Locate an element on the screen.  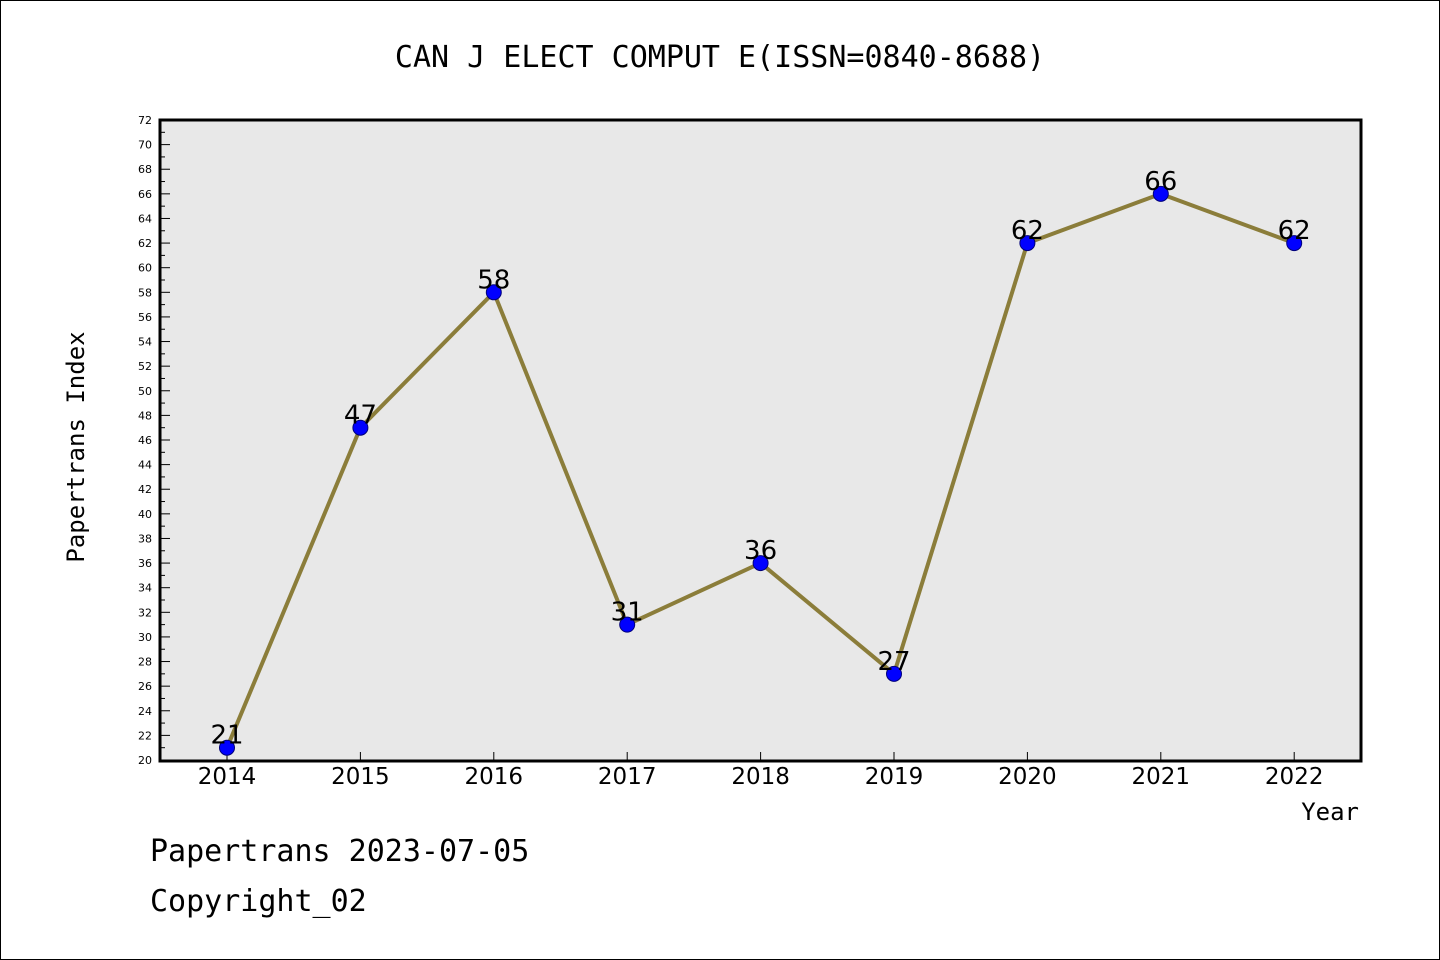
y-tick-label: 42 is located at coordinates (145, 489).